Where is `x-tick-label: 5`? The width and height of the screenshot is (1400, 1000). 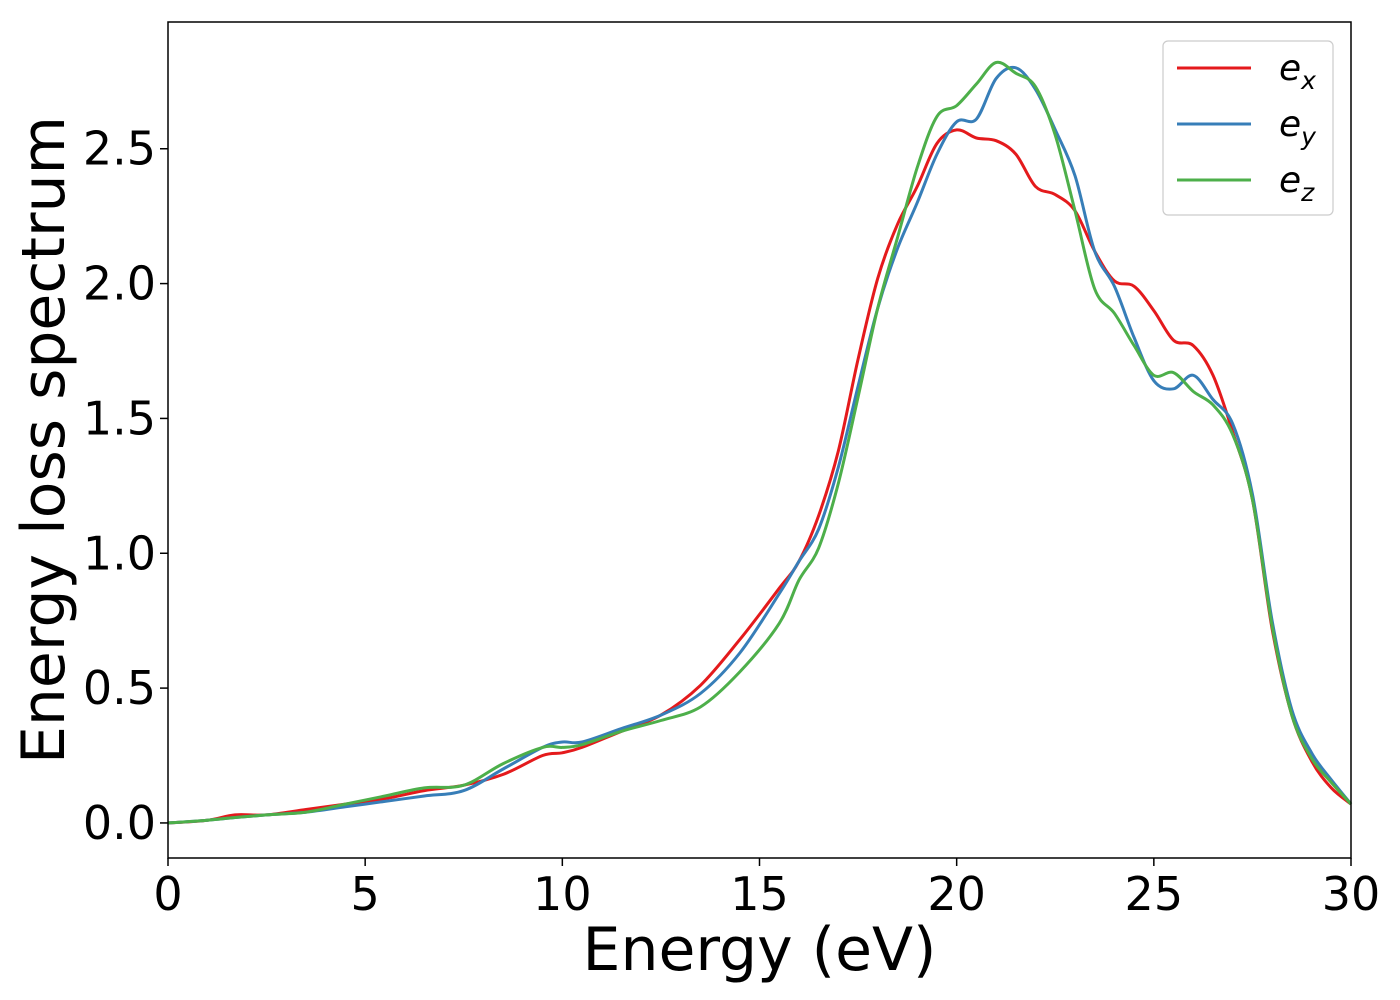 x-tick-label: 5 is located at coordinates (365, 894).